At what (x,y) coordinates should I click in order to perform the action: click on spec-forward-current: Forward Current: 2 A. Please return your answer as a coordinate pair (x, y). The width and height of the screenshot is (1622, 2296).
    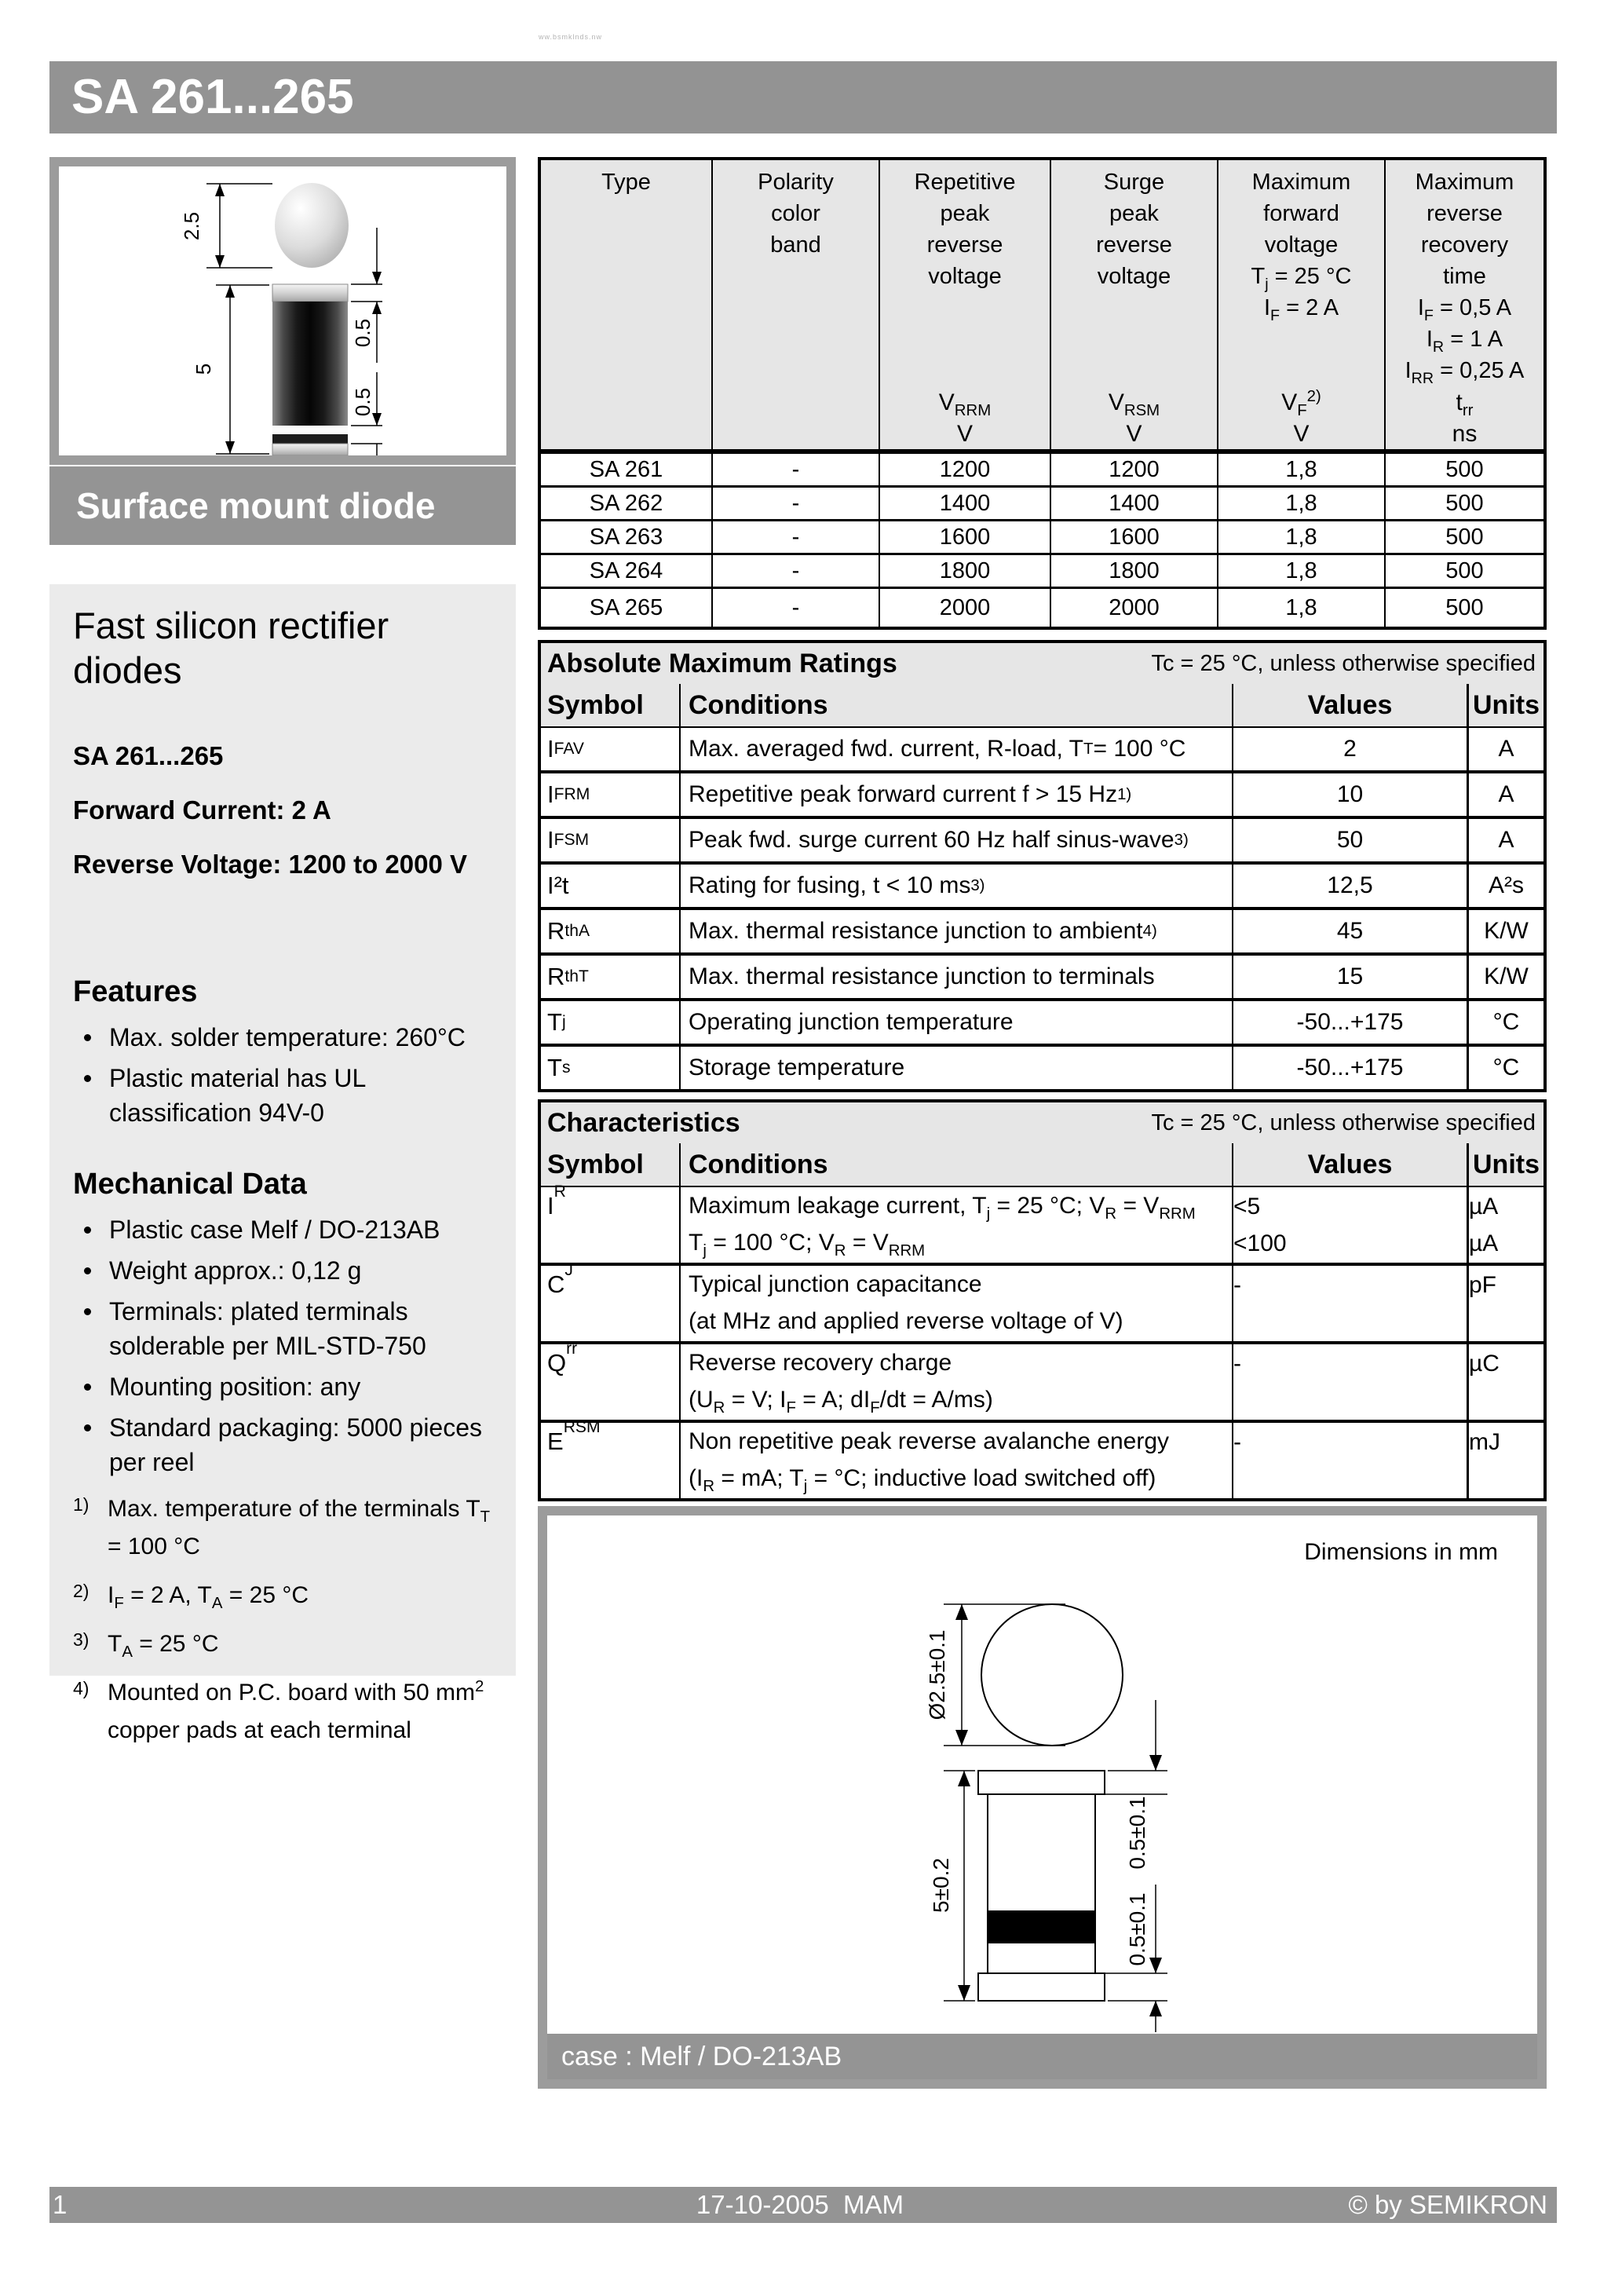
    Looking at the image, I should click on (202, 809).